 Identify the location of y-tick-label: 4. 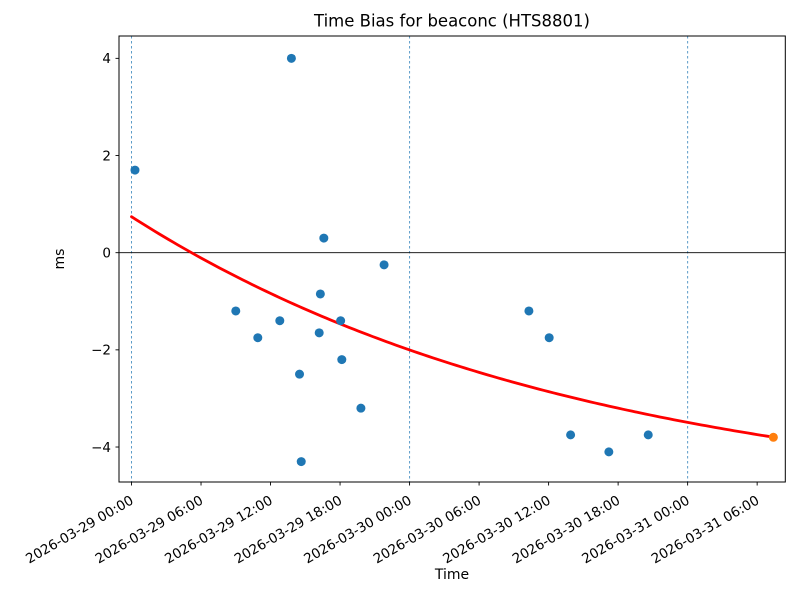
(106, 59).